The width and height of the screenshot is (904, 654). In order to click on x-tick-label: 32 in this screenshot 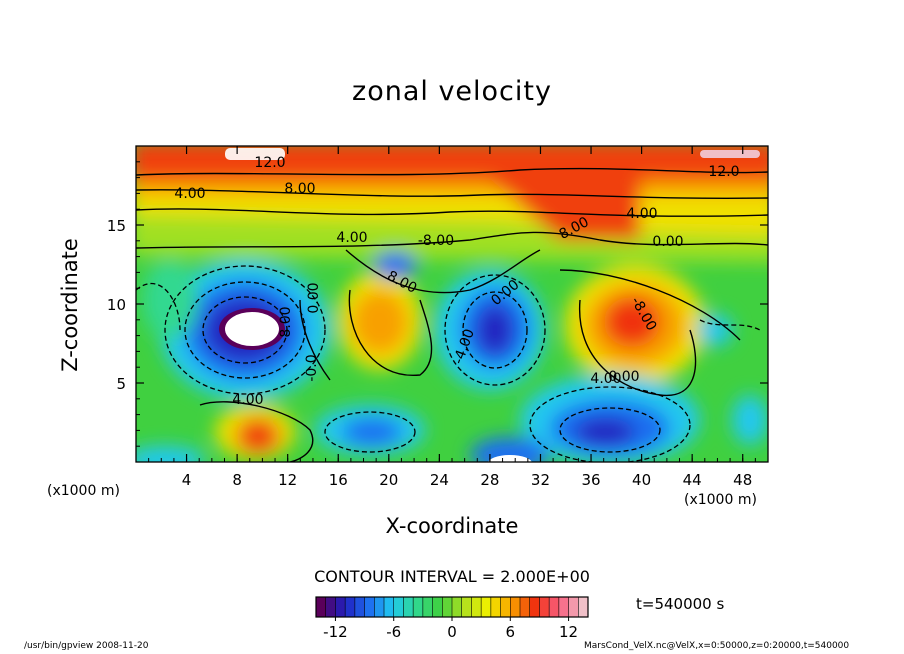, I will do `click(540, 480)`.